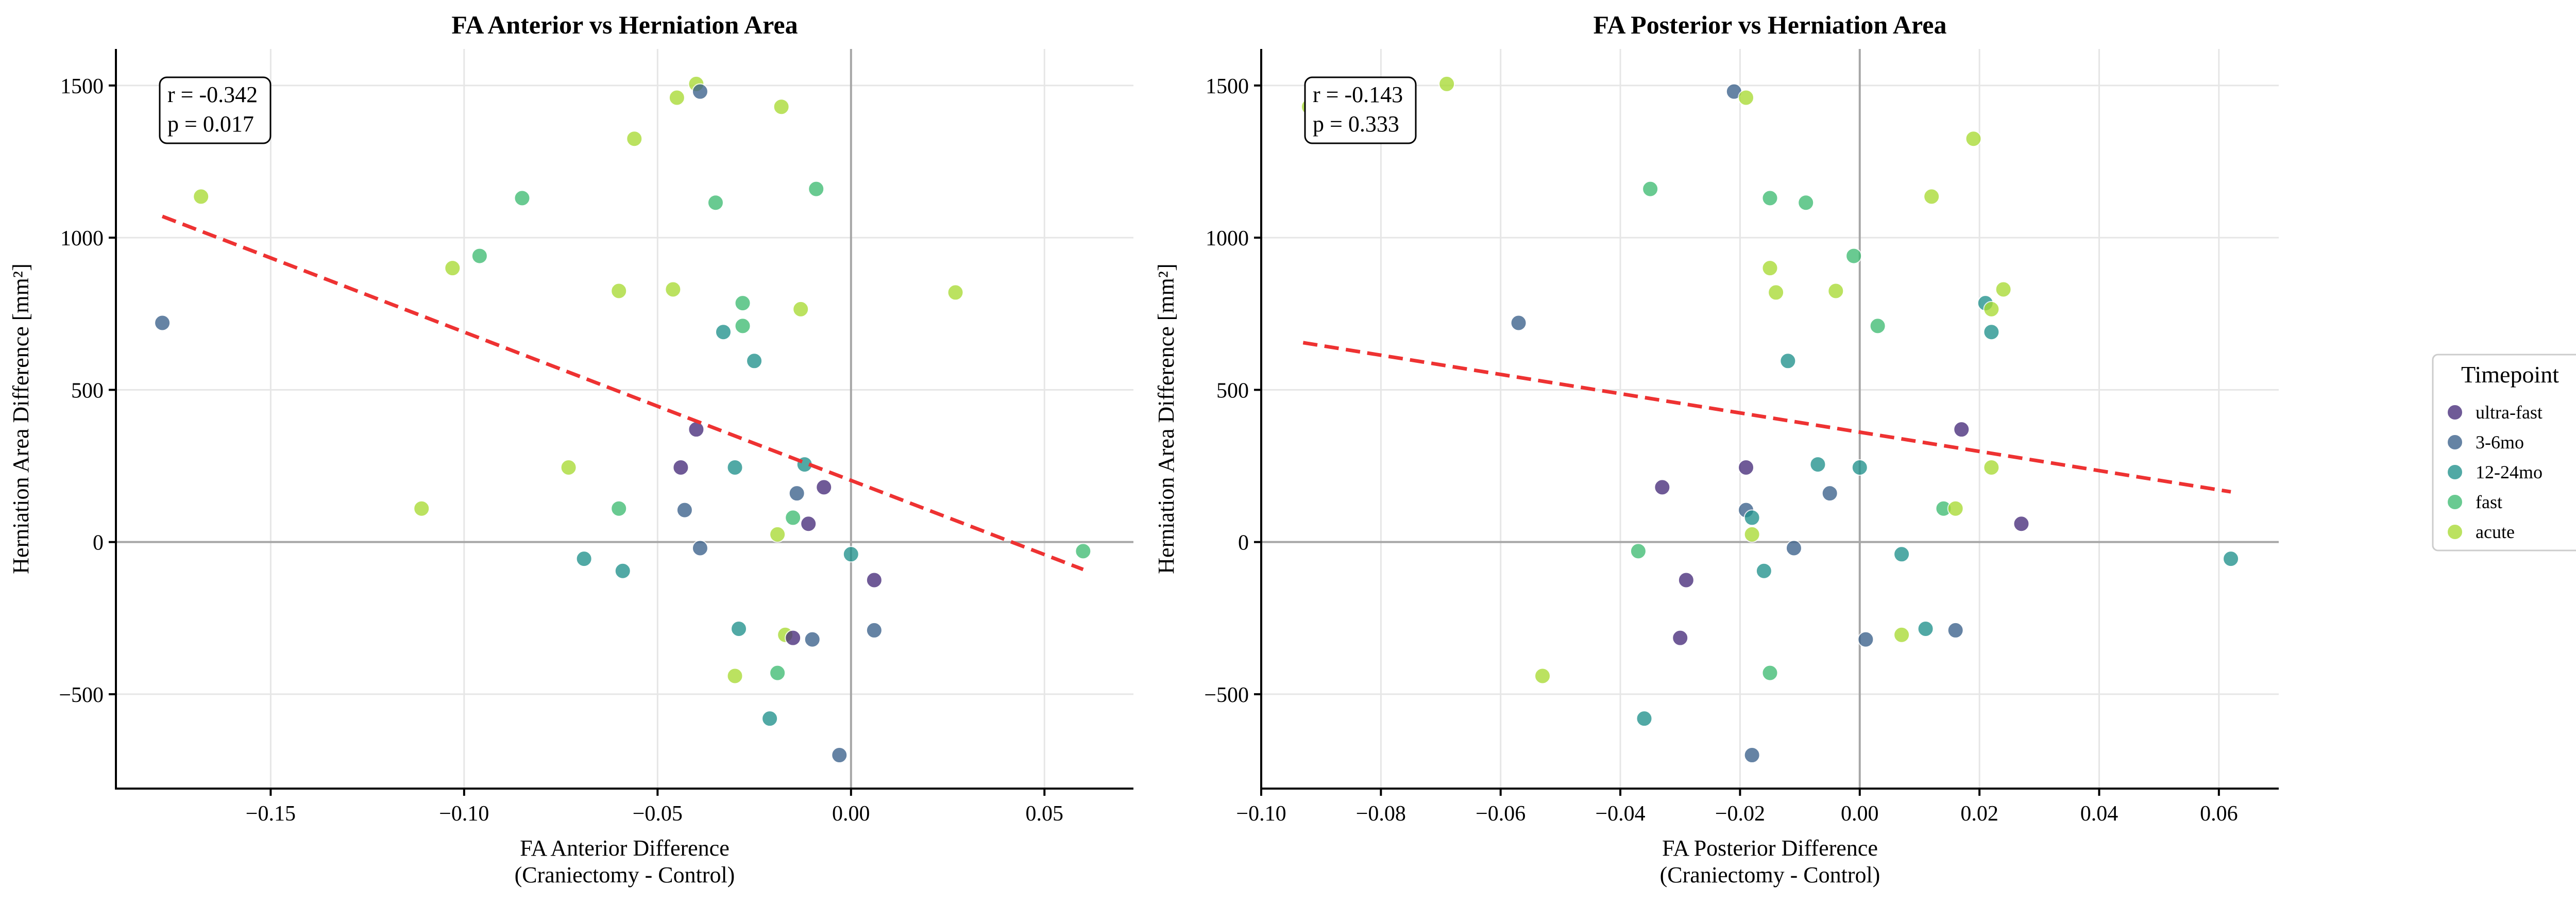 The height and width of the screenshot is (903, 2576). What do you see at coordinates (1233, 391) in the screenshot?
I see `y-tick-label: 500` at bounding box center [1233, 391].